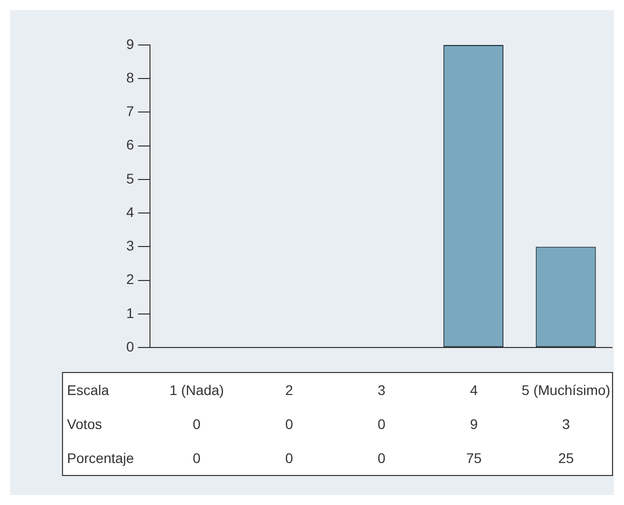  I want to click on x-tick-label: 5 (Muchísimo), so click(566, 390).